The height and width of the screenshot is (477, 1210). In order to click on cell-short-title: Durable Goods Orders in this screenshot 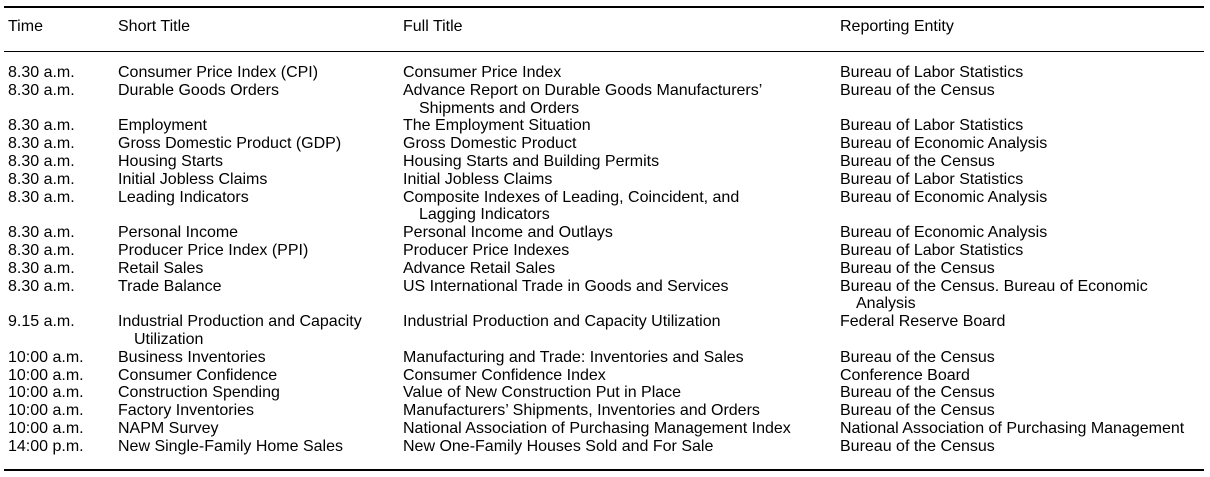, I will do `click(198, 91)`.